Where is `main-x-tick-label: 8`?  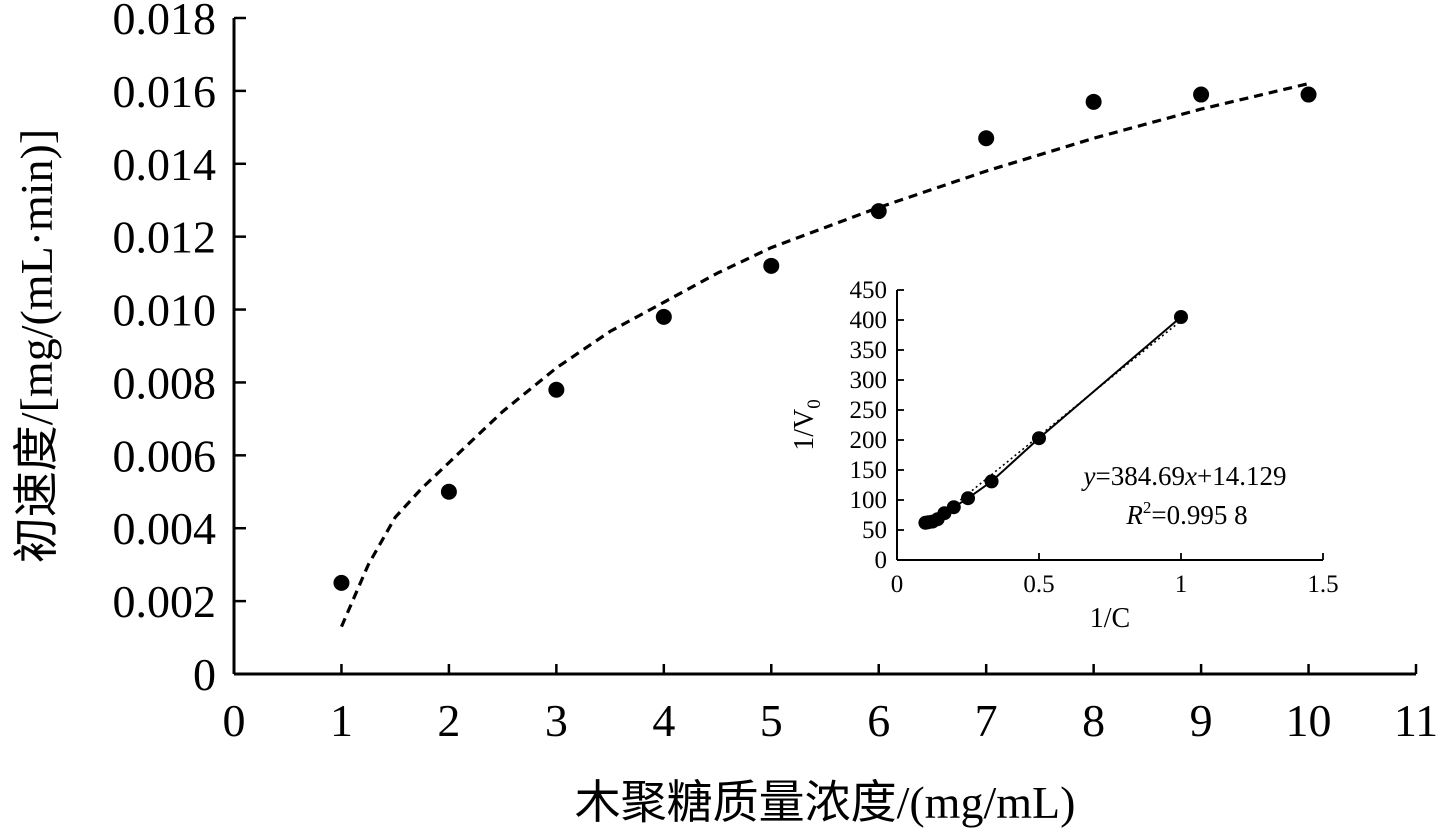
main-x-tick-label: 8 is located at coordinates (1093, 720).